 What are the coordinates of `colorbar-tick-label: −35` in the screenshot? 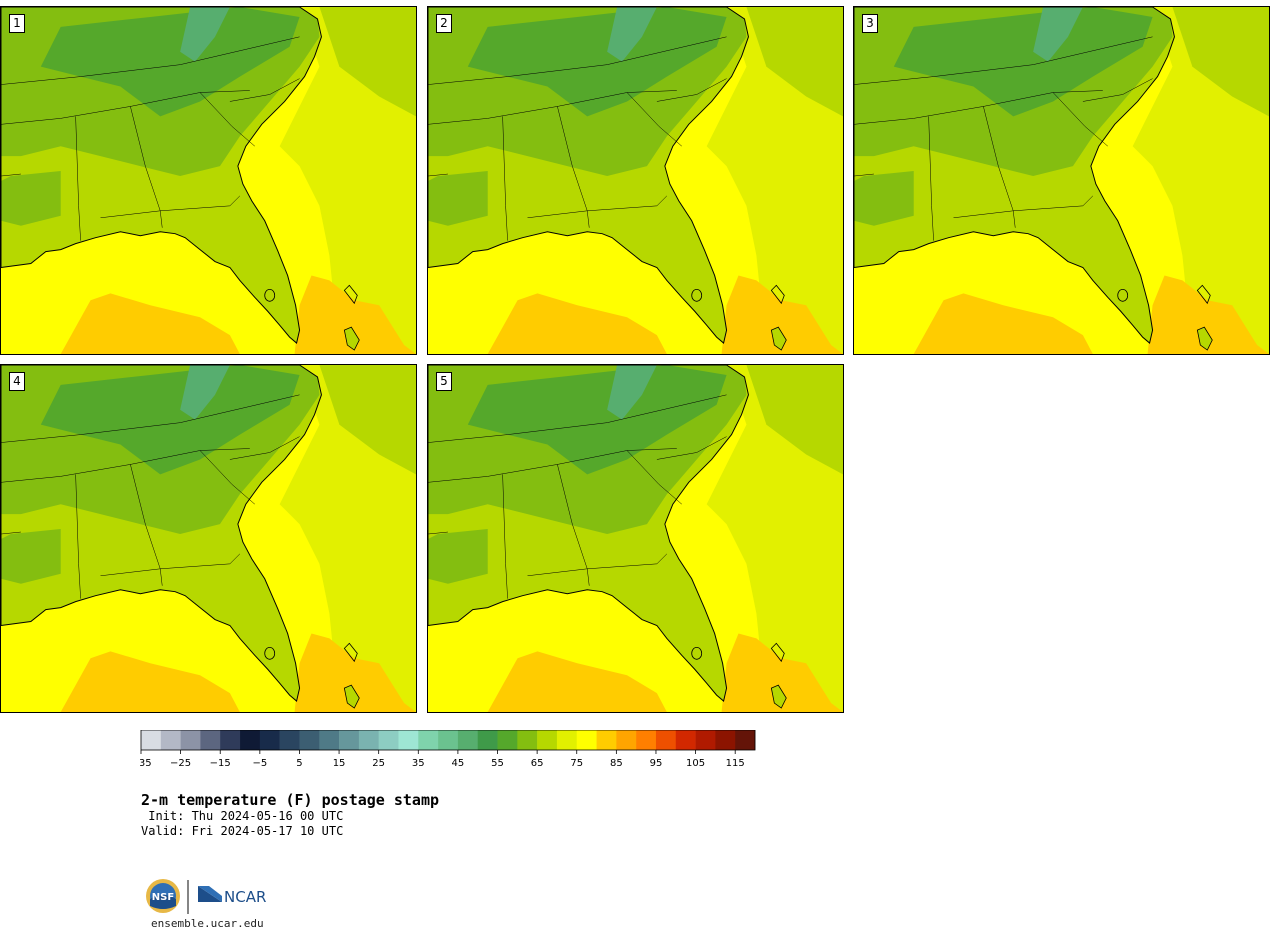 It's located at (146, 763).